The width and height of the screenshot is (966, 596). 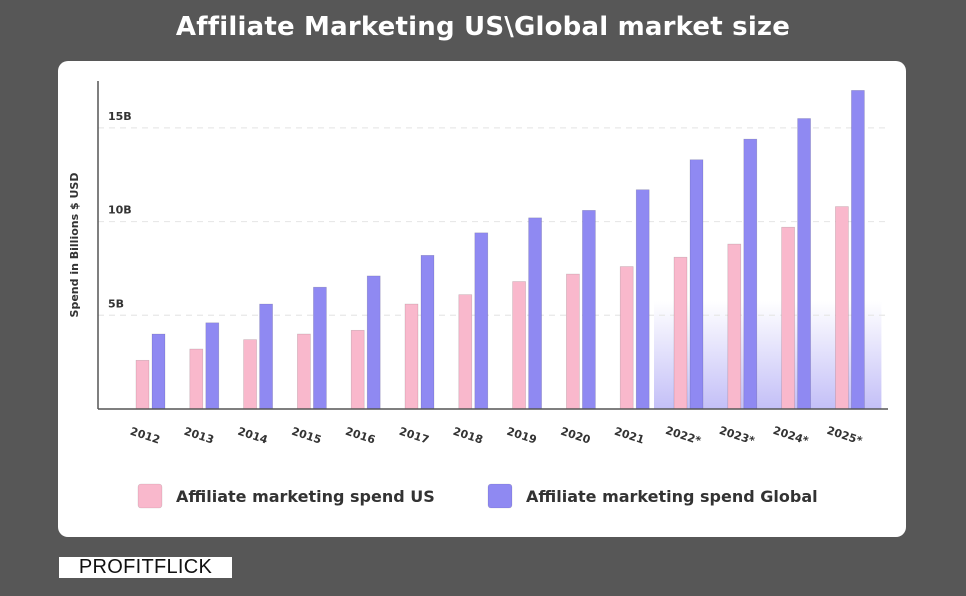 I want to click on bar-us-2016, so click(x=357, y=369).